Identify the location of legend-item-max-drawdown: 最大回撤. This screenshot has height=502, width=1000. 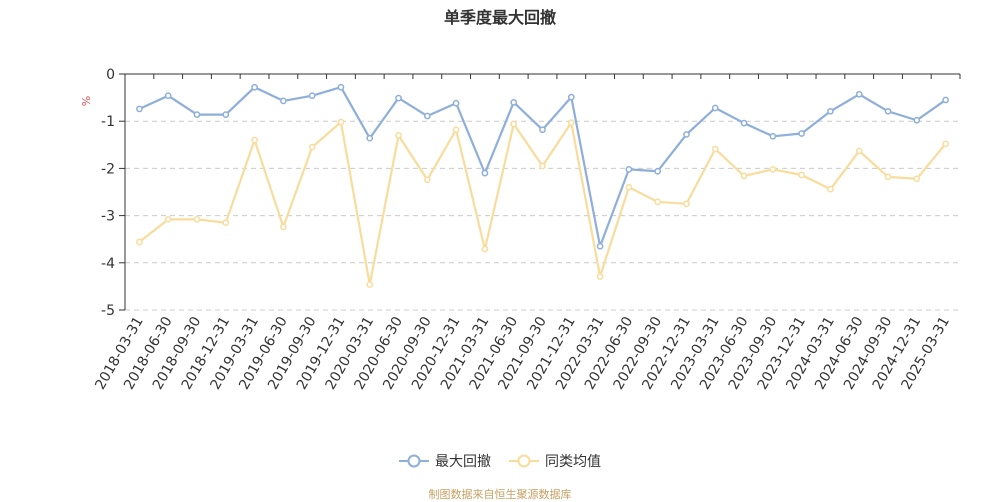
(445, 461).